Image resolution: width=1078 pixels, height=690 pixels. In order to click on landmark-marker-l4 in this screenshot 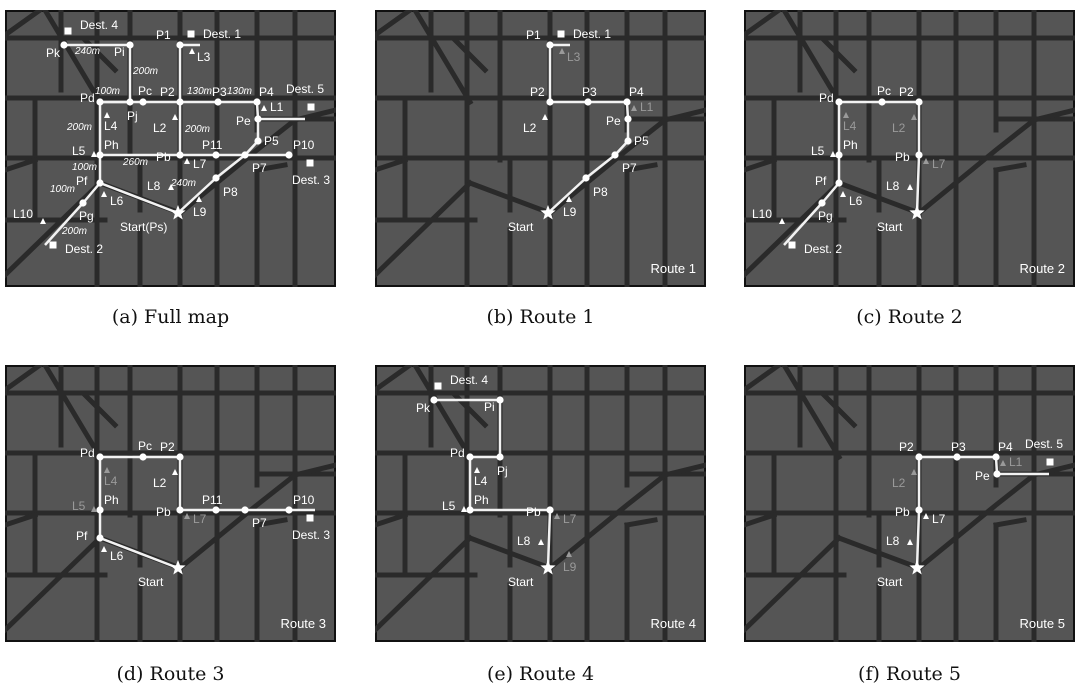, I will do `click(846, 115)`.